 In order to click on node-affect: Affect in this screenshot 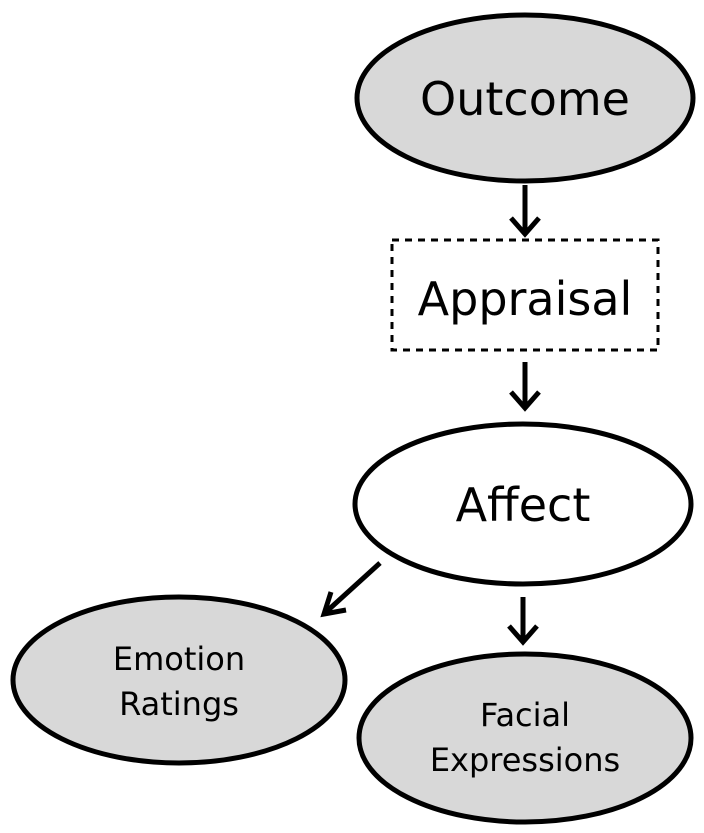, I will do `click(523, 504)`.